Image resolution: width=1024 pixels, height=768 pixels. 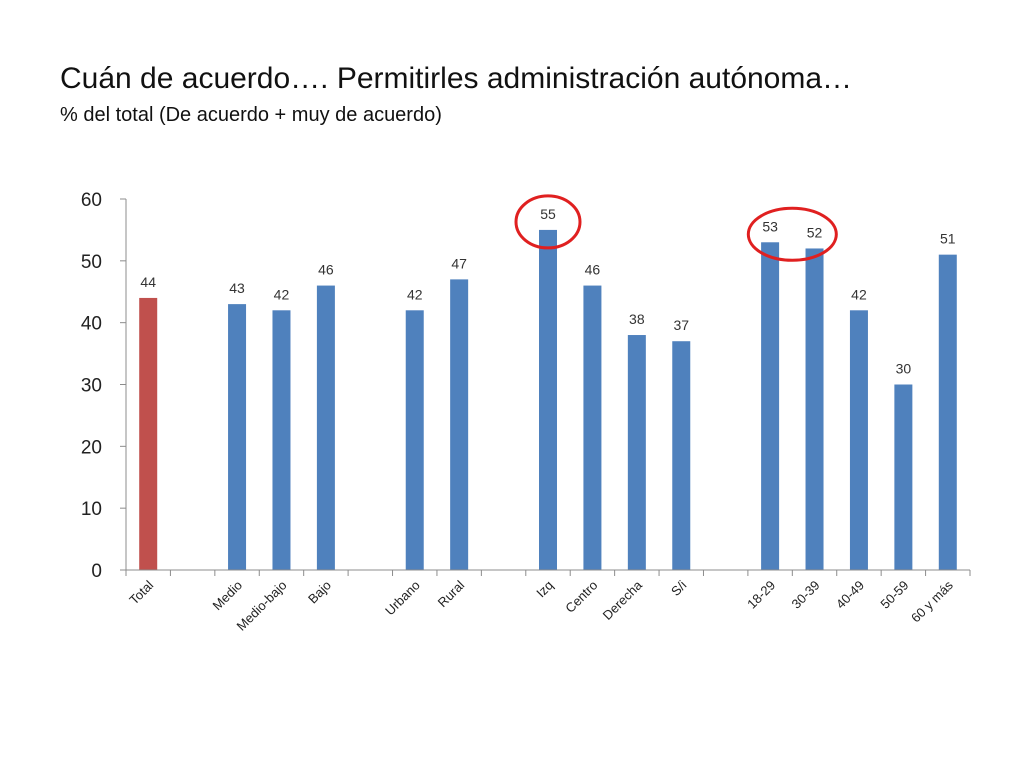 I want to click on data-label: 44, so click(x=148, y=282).